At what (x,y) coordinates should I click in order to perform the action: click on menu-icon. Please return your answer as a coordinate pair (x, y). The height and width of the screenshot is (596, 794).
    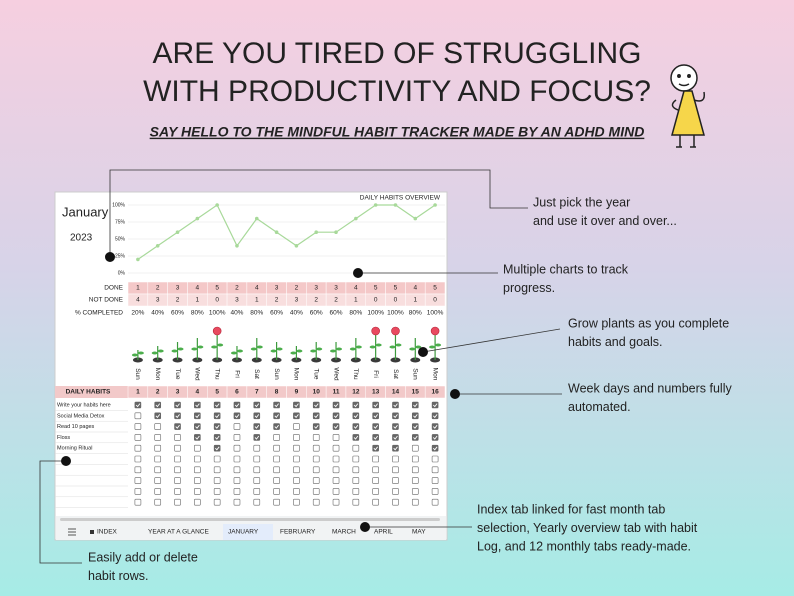
    Looking at the image, I should click on (72, 532).